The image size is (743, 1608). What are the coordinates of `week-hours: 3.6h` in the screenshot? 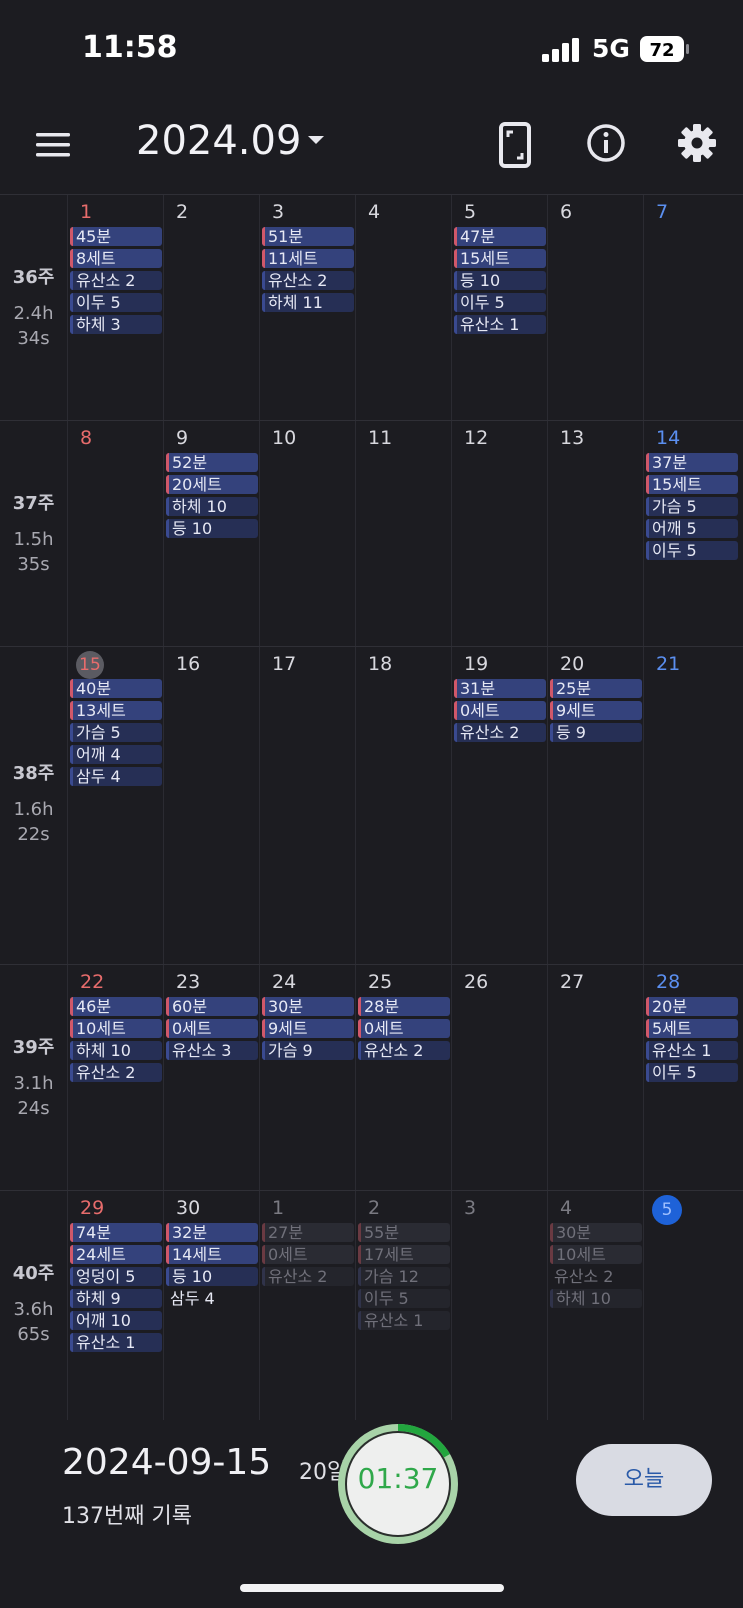 It's located at (33, 1309).